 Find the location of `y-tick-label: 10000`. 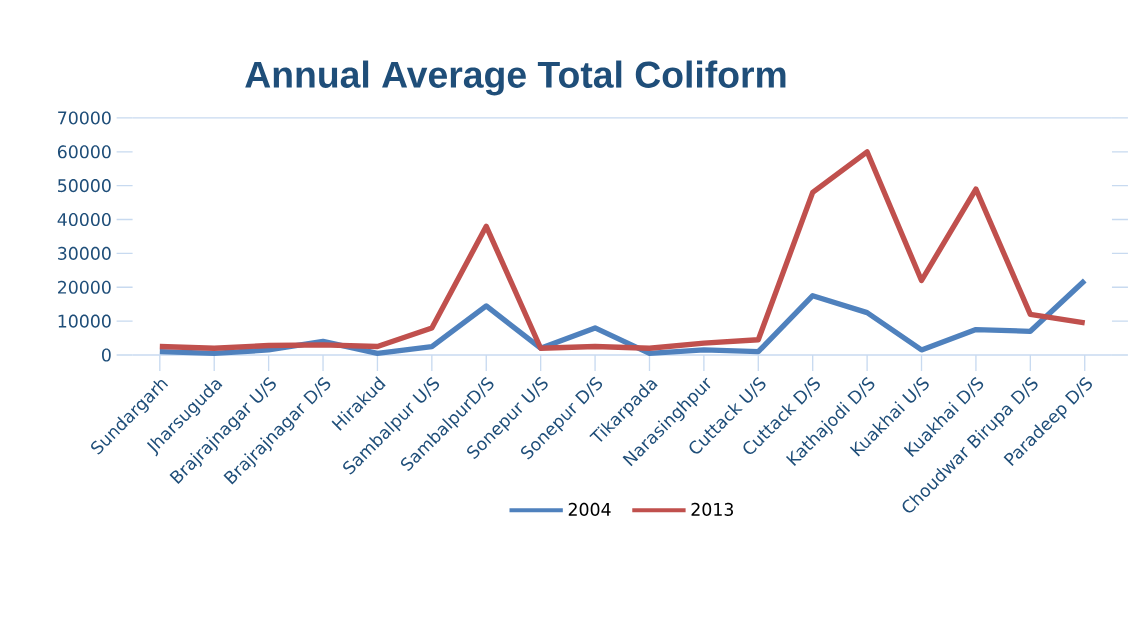

y-tick-label: 10000 is located at coordinates (84, 321).